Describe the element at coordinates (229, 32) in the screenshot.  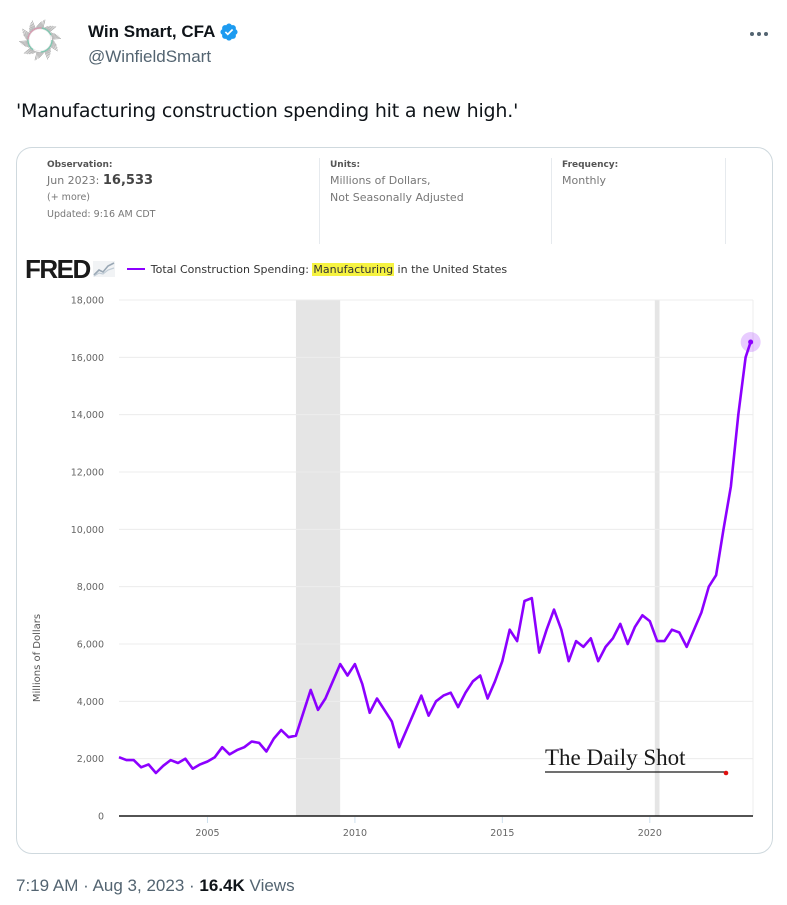
I see `verified-badge-icon` at that location.